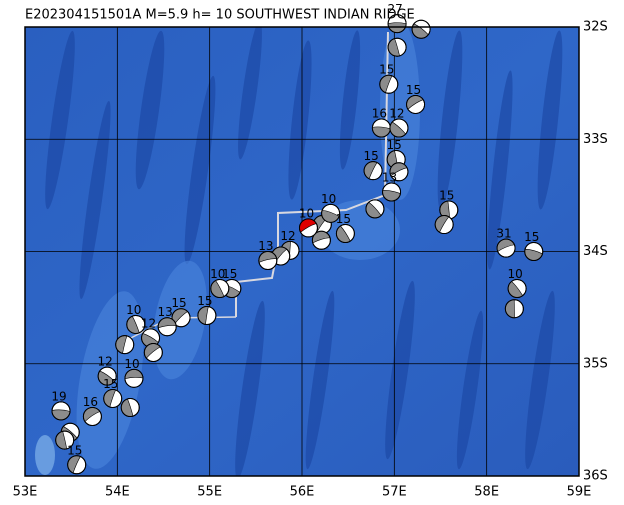 The width and height of the screenshot is (624, 505). I want to click on depth-label: 27, so click(394, 9).